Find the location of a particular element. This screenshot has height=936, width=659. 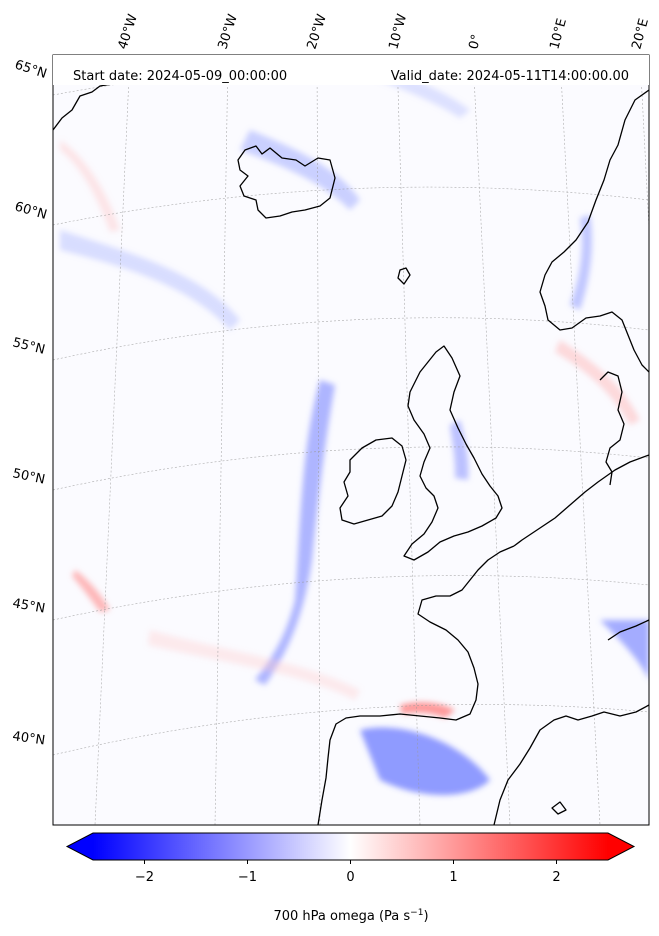

faroe-coast is located at coordinates (404, 276).